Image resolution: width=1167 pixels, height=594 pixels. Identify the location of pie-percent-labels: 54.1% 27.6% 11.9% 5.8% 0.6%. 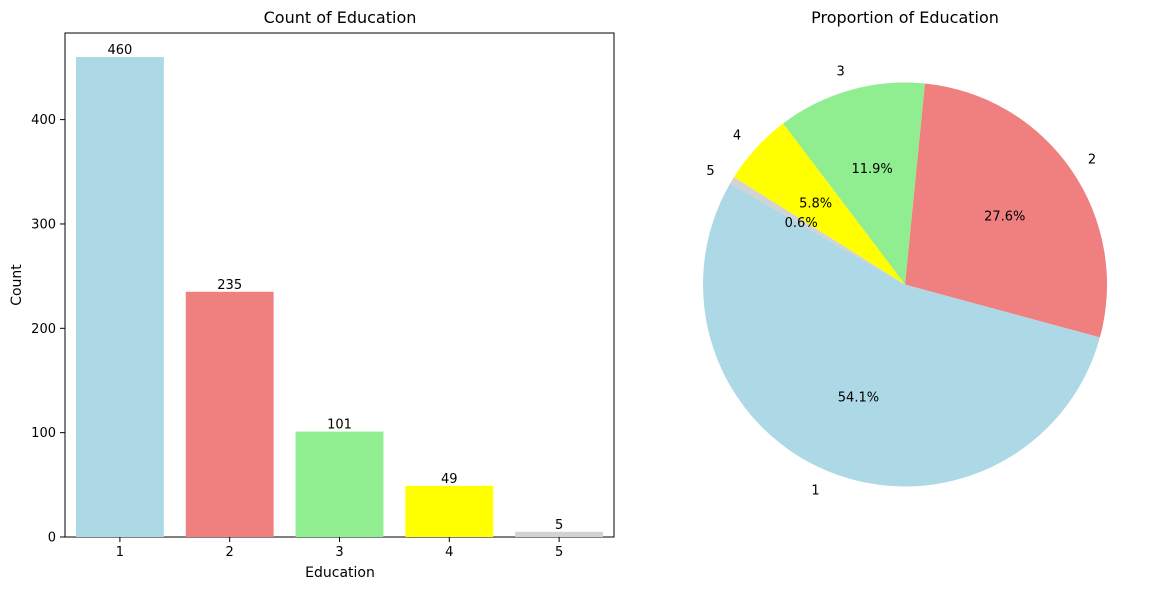
(905, 284).